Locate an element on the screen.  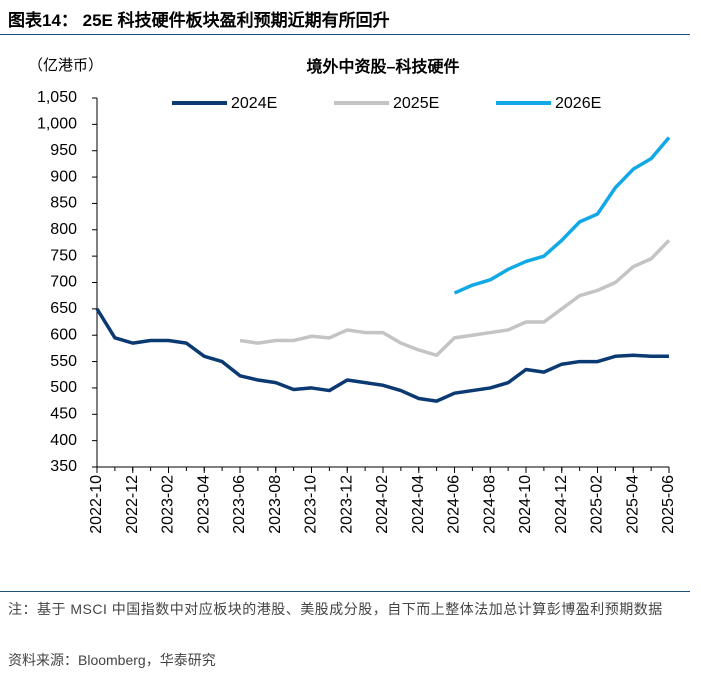
y-tick-label: 450 is located at coordinates (63, 414).